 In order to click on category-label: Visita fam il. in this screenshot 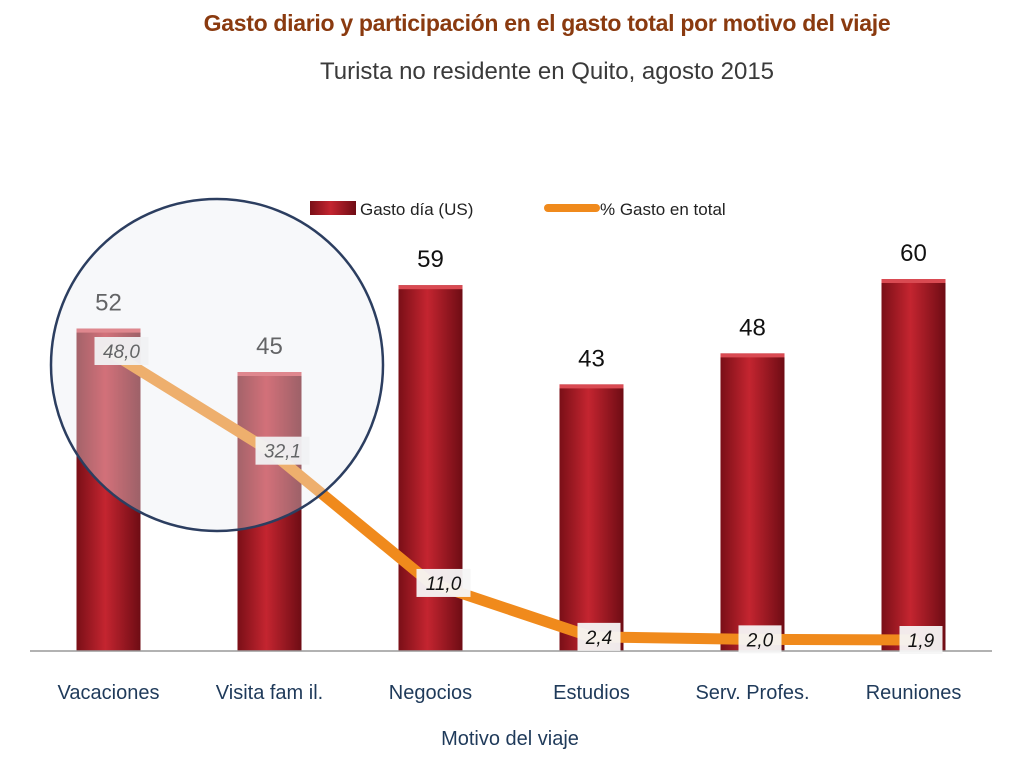, I will do `click(269, 693)`.